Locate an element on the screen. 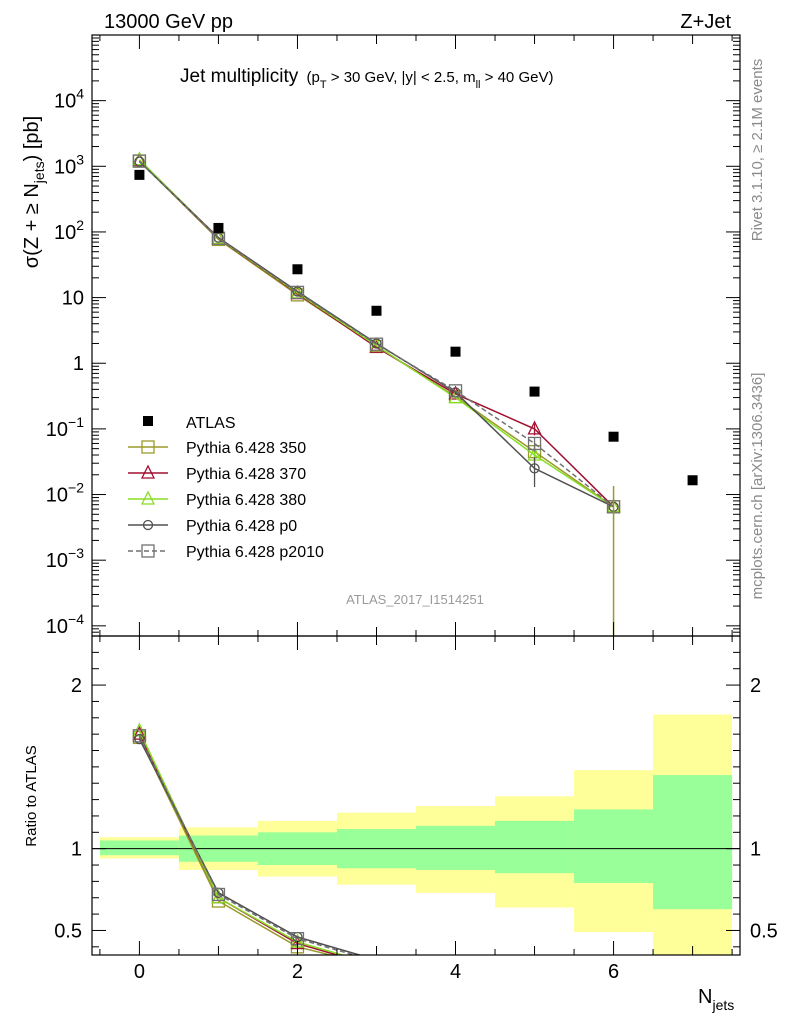  y-tick-label-exp: 2 is located at coordinates (80, 225).